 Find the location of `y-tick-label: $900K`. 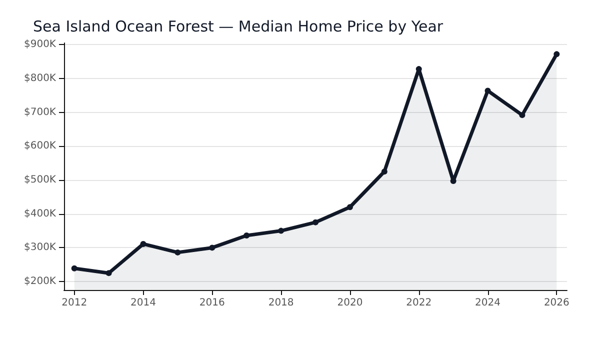

y-tick-label: $900K is located at coordinates (40, 44).